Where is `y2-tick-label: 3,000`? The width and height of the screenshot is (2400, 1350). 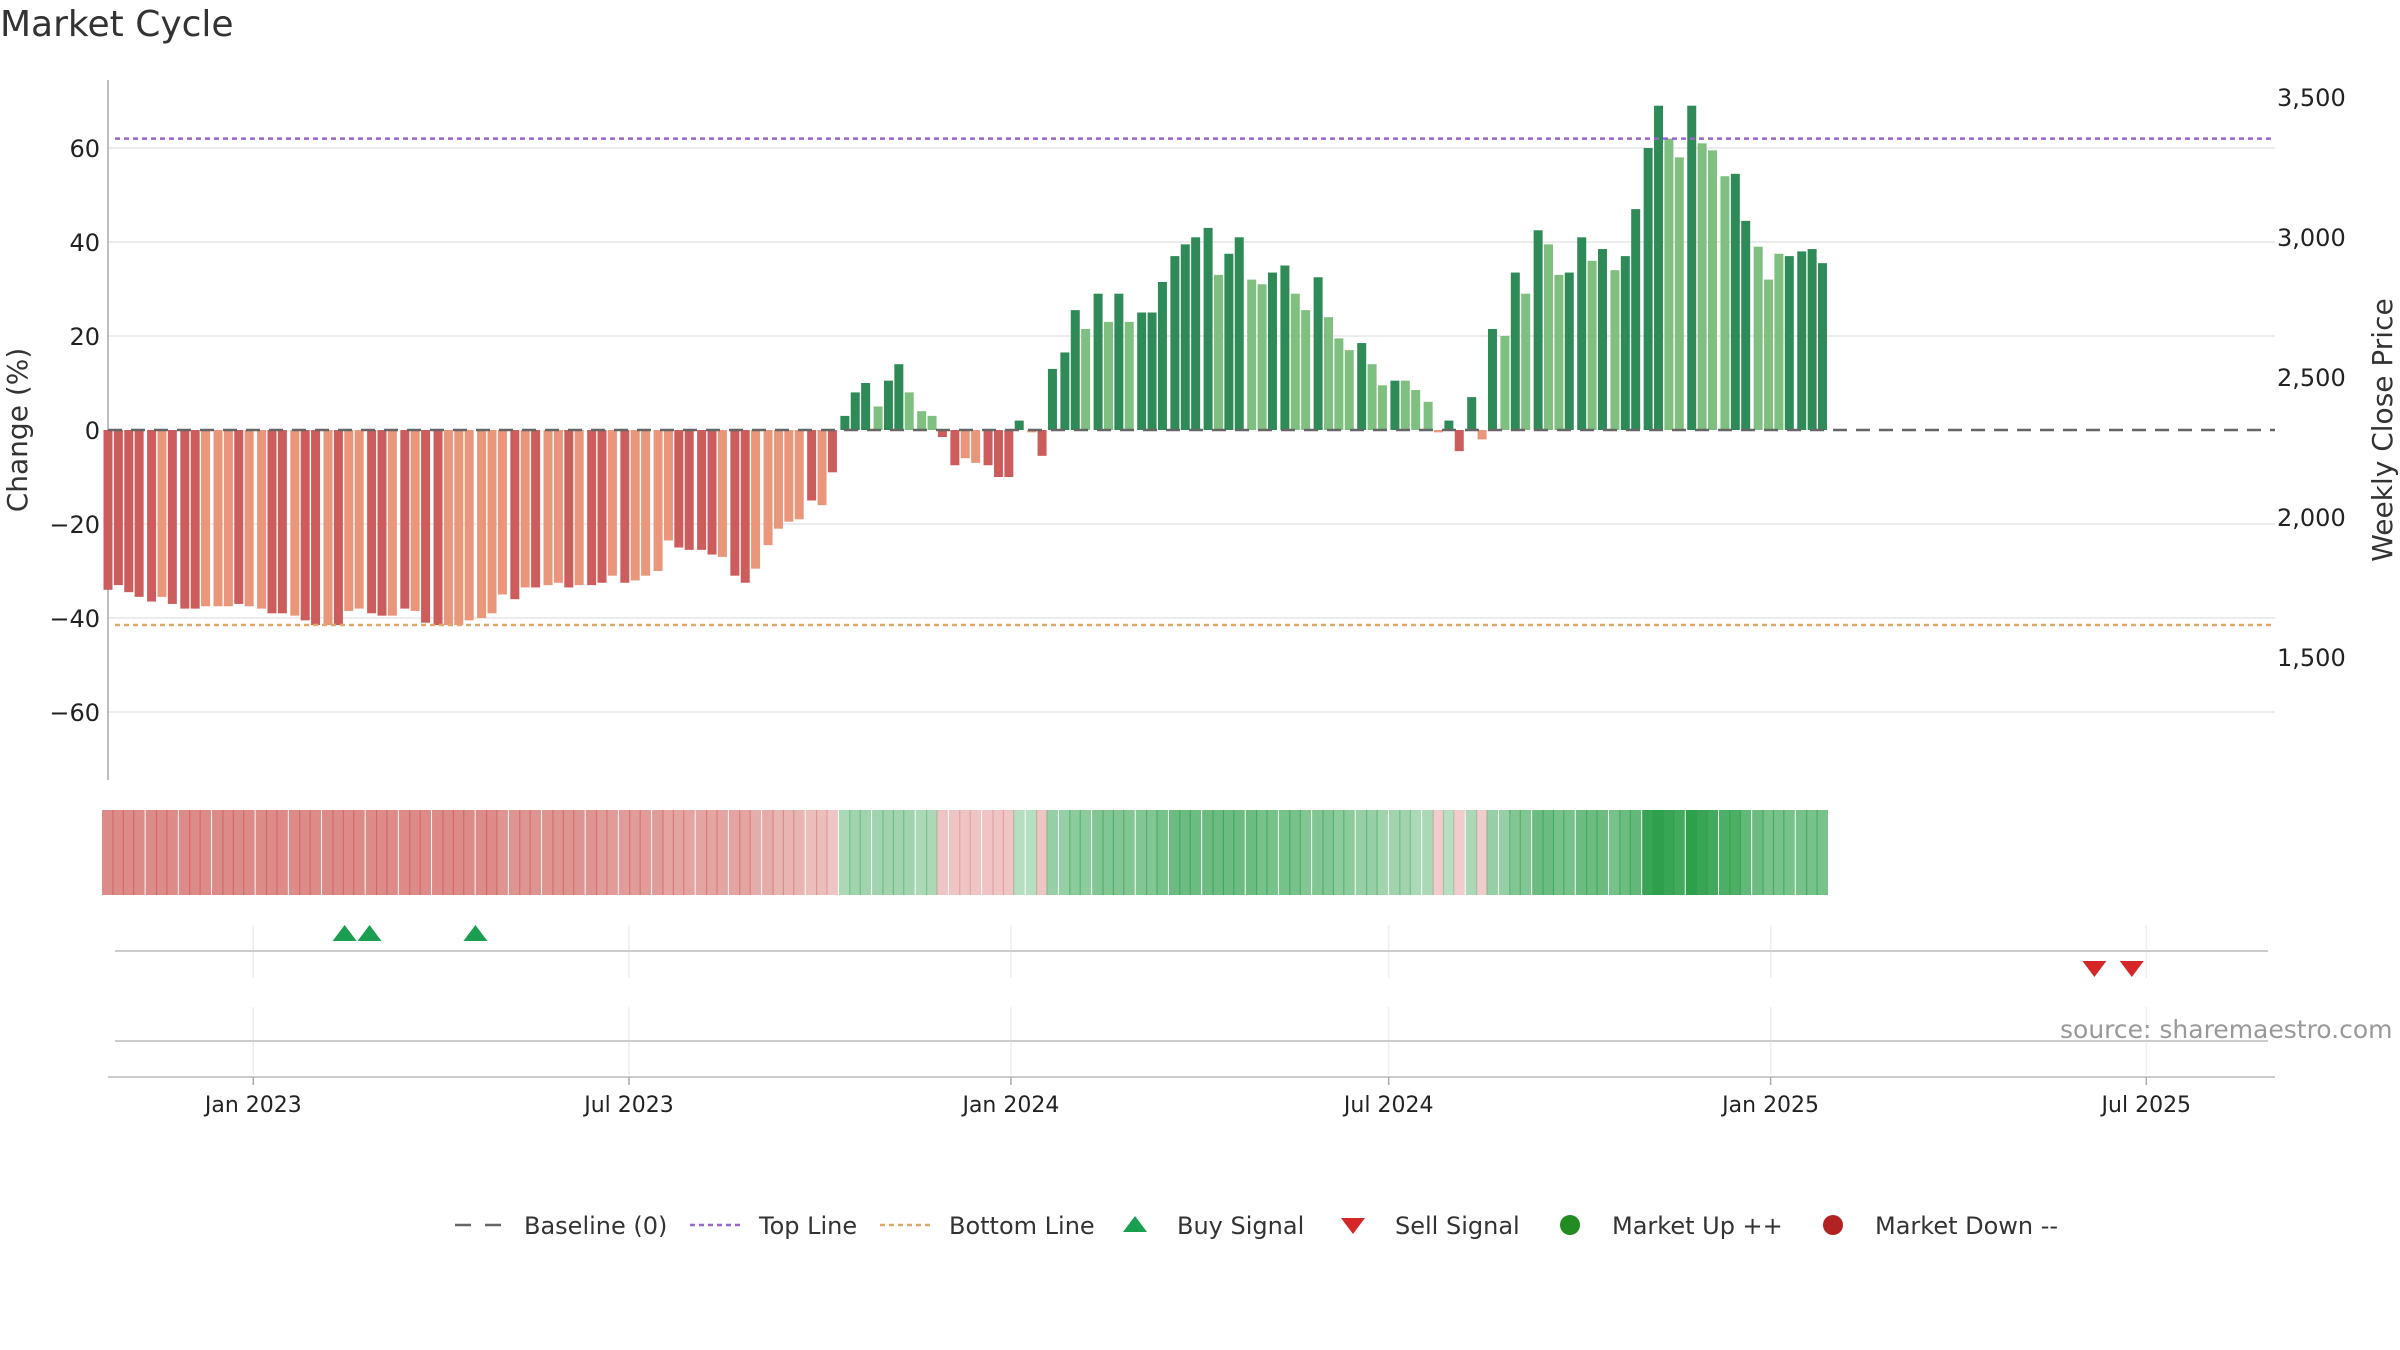 y2-tick-label: 3,000 is located at coordinates (2311, 238).